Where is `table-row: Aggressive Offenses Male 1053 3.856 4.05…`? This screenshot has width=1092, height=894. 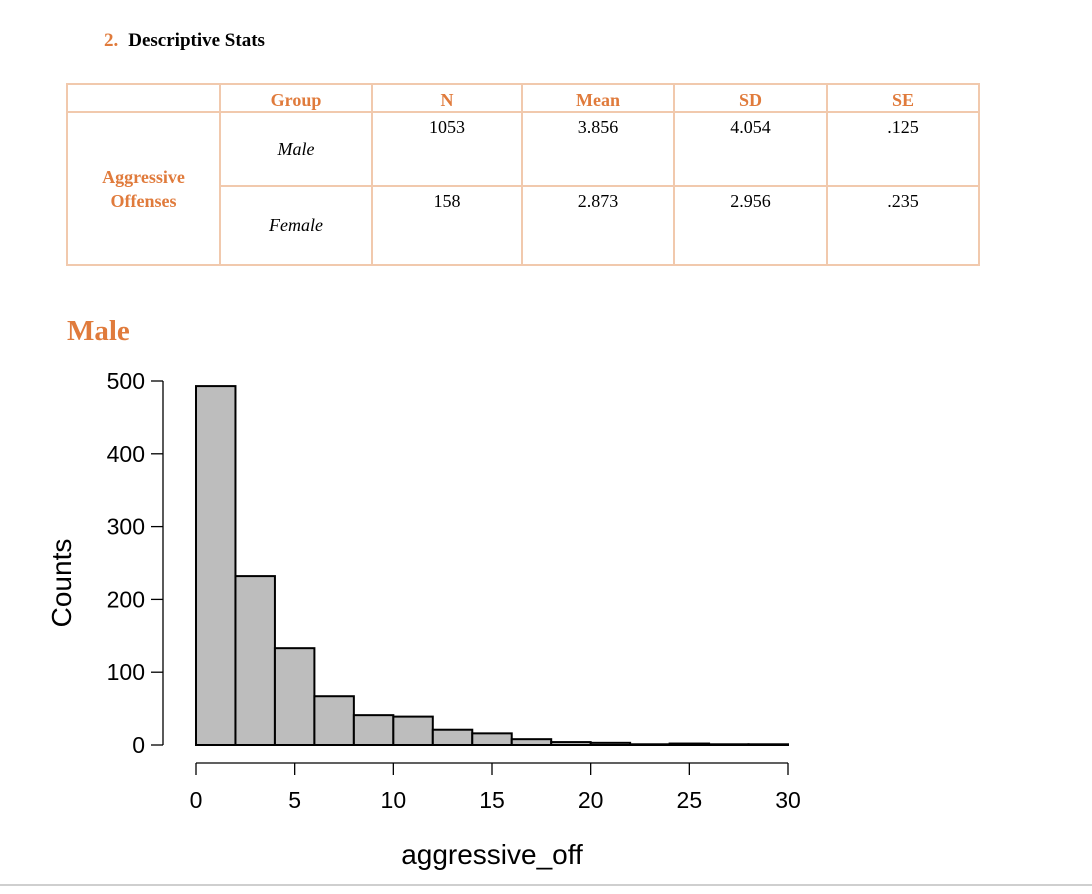 table-row: Aggressive Offenses Male 1053 3.856 4.05… is located at coordinates (523, 188).